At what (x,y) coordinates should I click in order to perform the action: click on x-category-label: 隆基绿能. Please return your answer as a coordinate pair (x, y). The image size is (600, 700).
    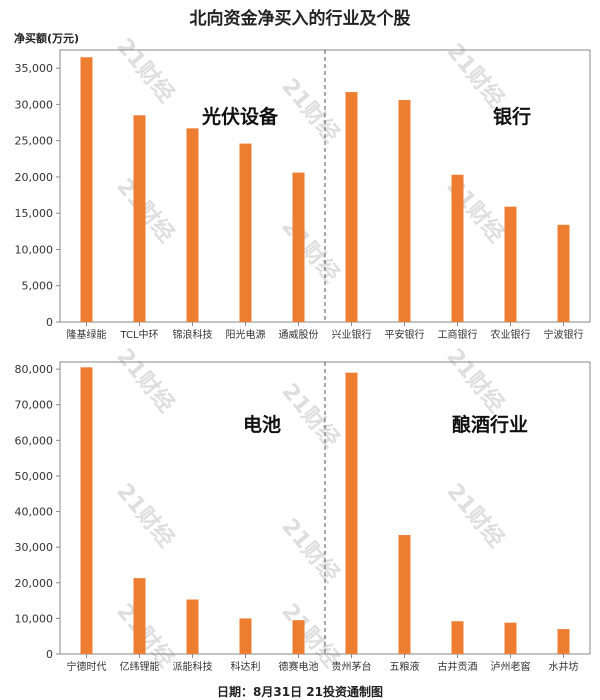
    Looking at the image, I should click on (87, 334).